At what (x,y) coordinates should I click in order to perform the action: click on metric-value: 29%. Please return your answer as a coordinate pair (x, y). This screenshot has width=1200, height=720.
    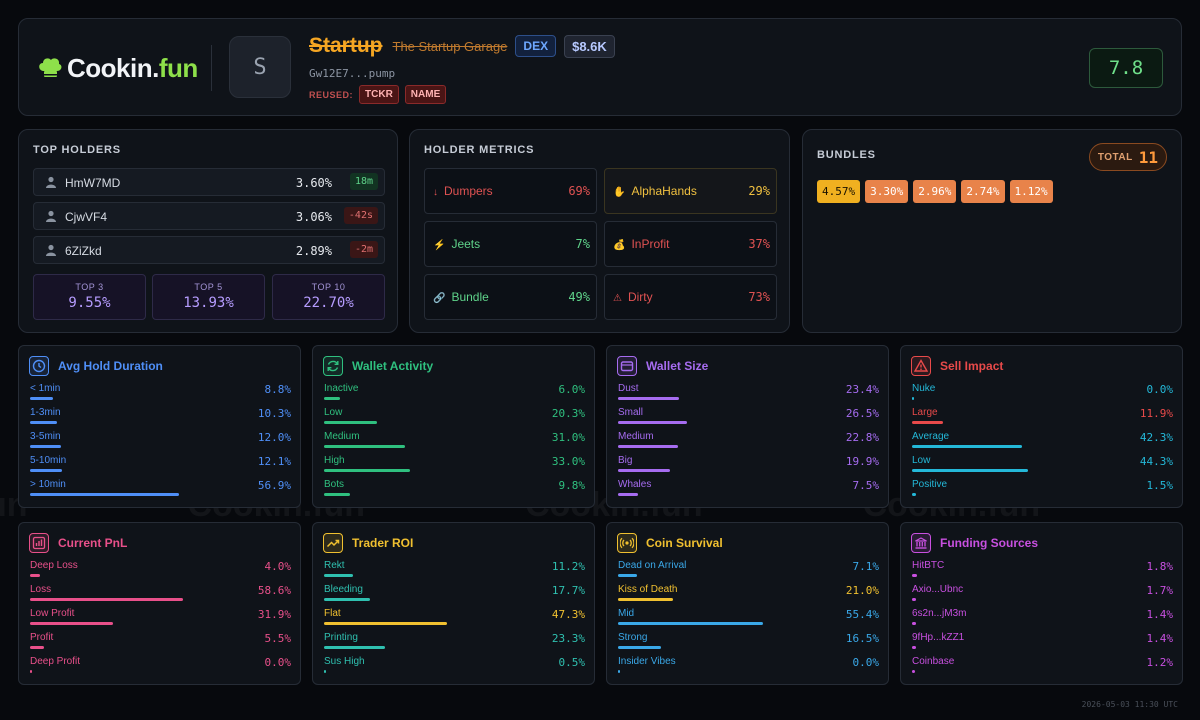
    Looking at the image, I should click on (759, 191).